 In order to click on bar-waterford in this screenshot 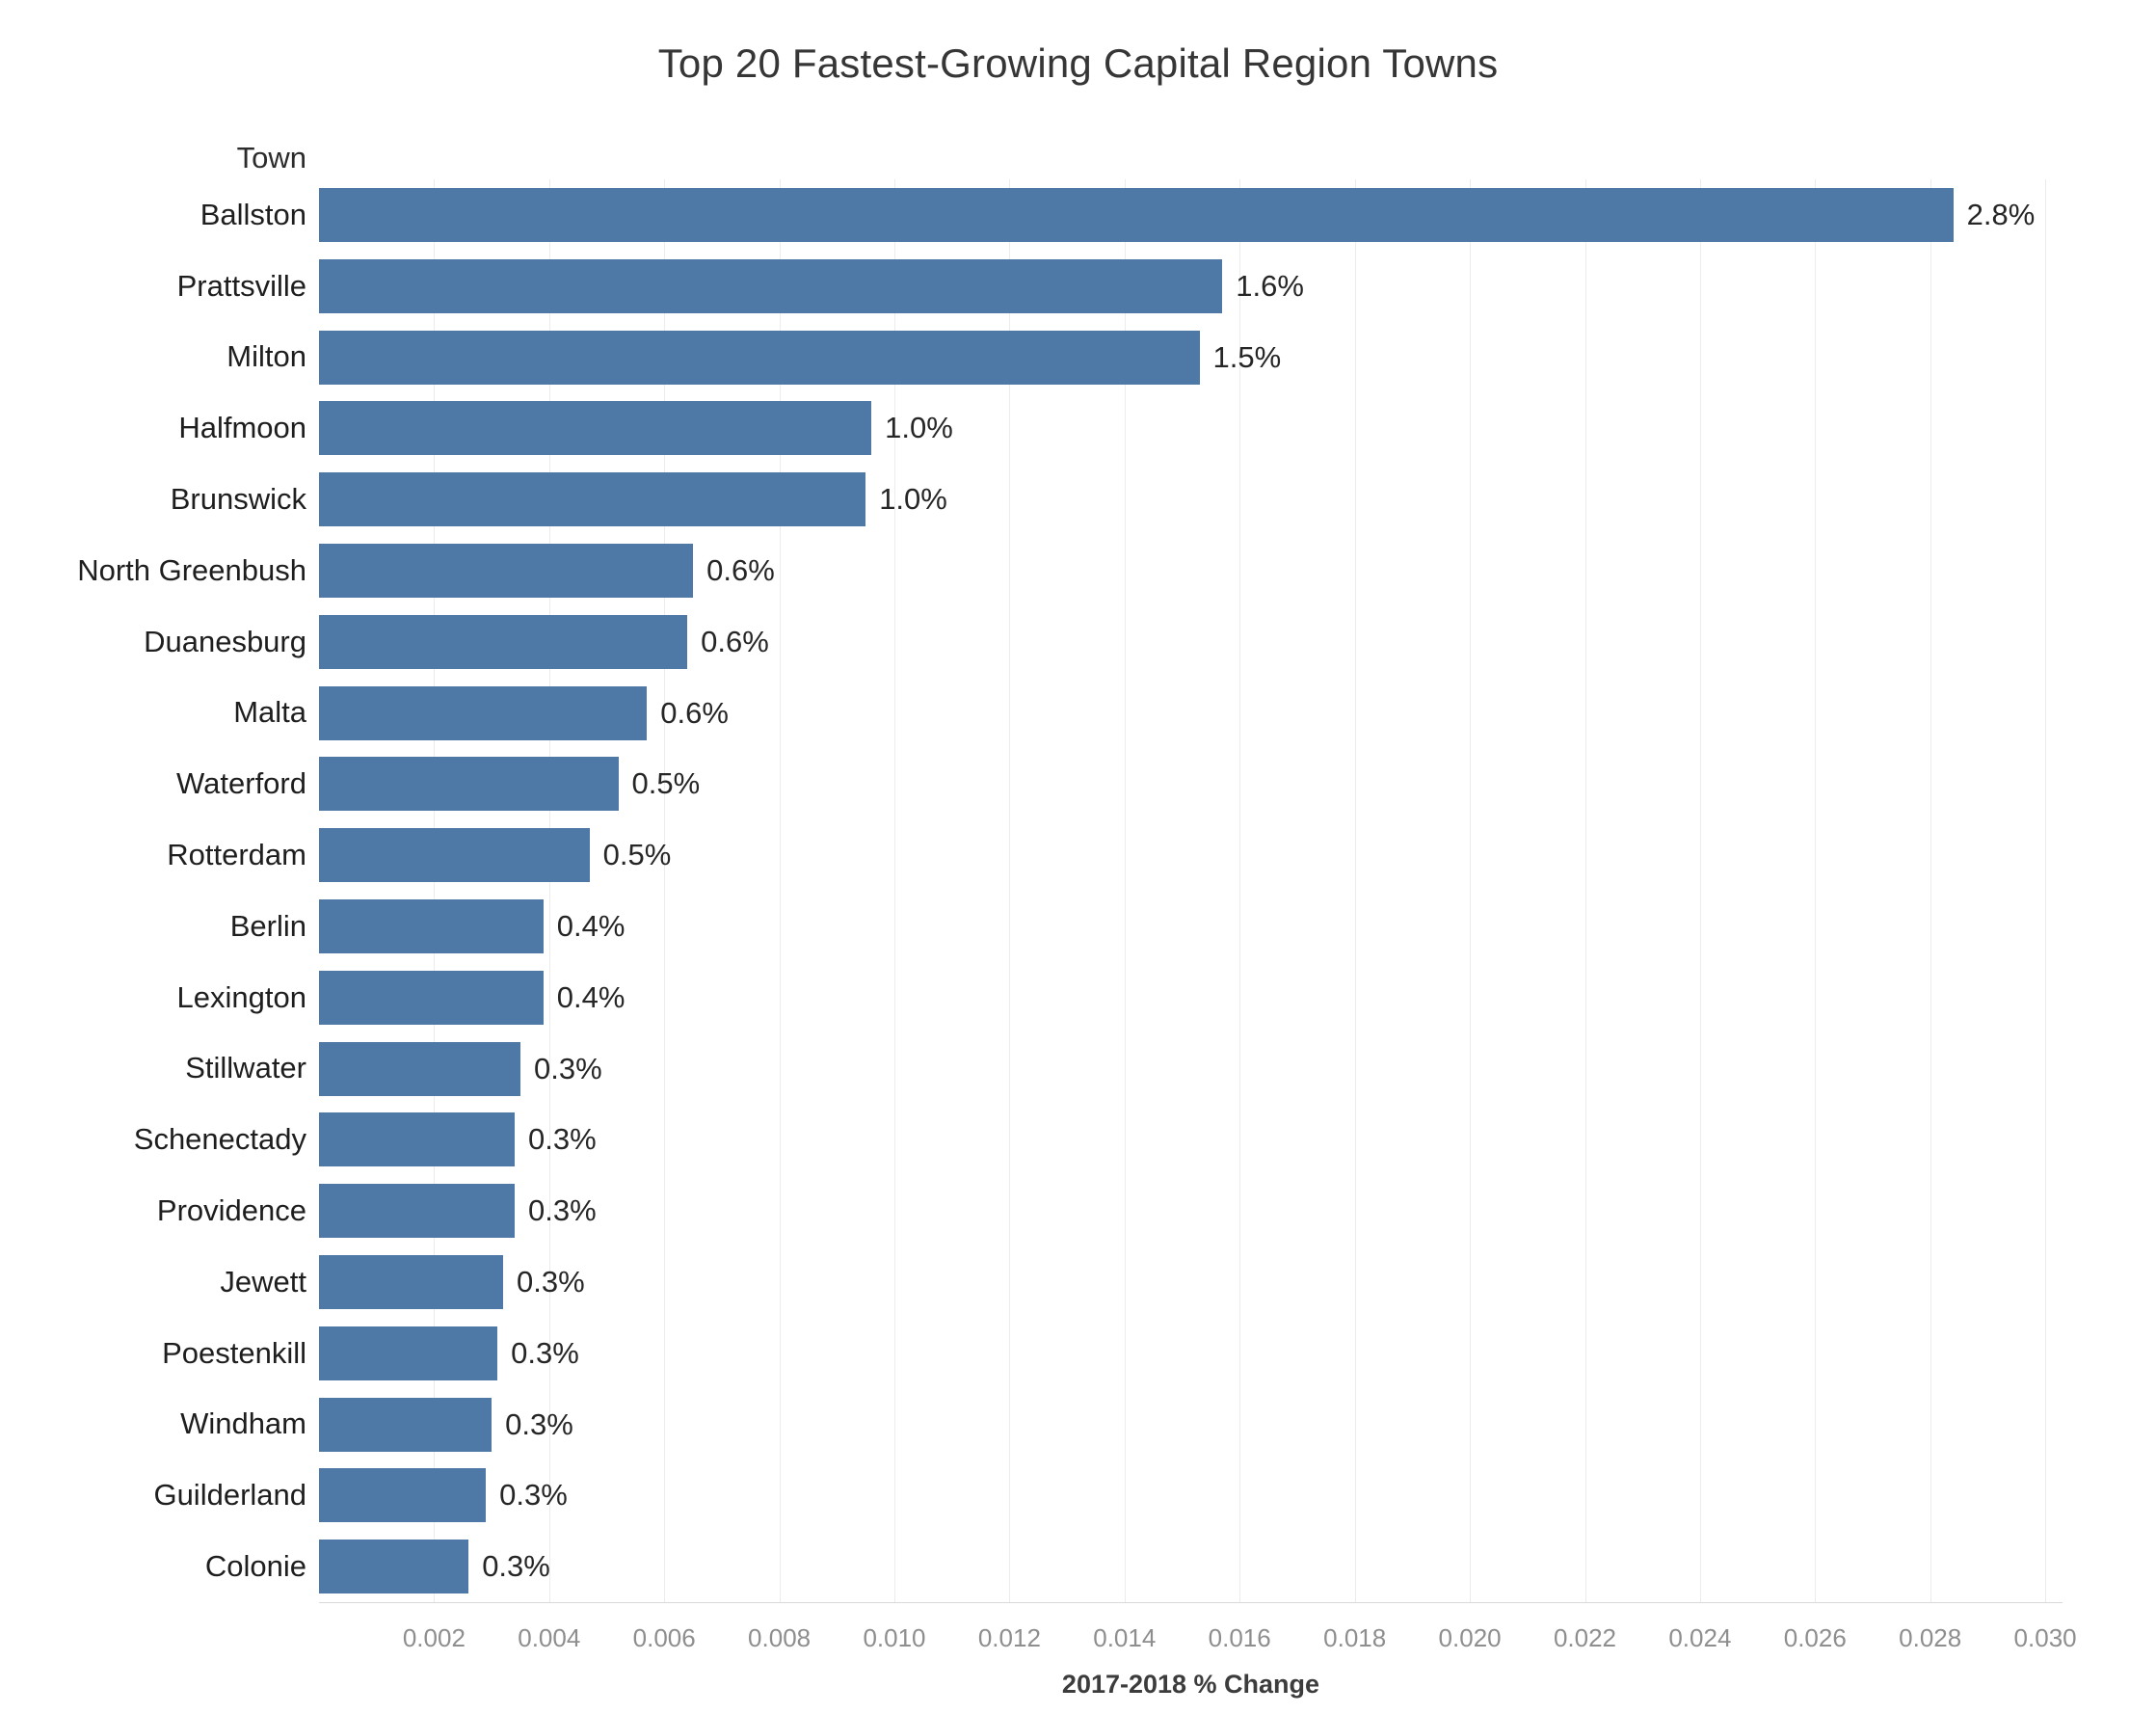, I will do `click(469, 784)`.